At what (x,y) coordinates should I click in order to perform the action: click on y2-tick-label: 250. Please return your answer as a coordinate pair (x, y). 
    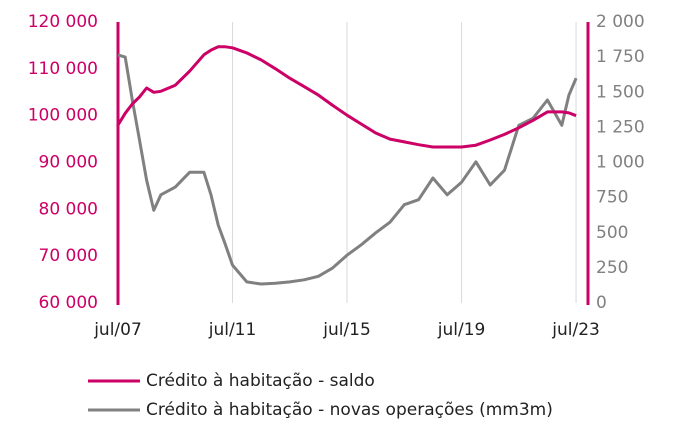
    Looking at the image, I should click on (612, 268).